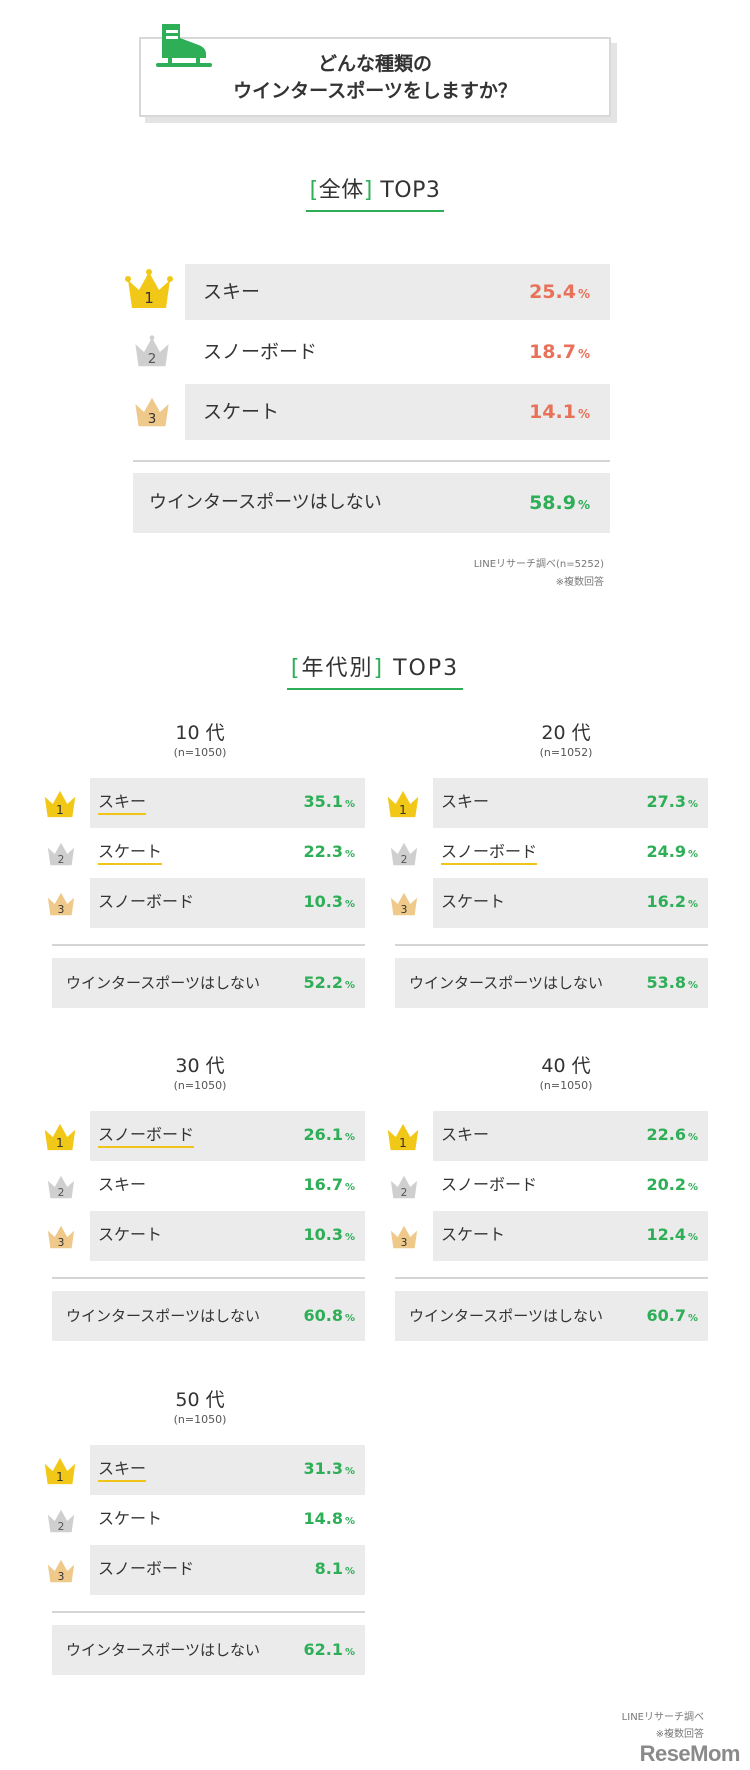 Image resolution: width=750 pixels, height=1770 pixels. What do you see at coordinates (202, 1470) in the screenshot?
I see `rank-row-1: 1 スキー 31.3%` at bounding box center [202, 1470].